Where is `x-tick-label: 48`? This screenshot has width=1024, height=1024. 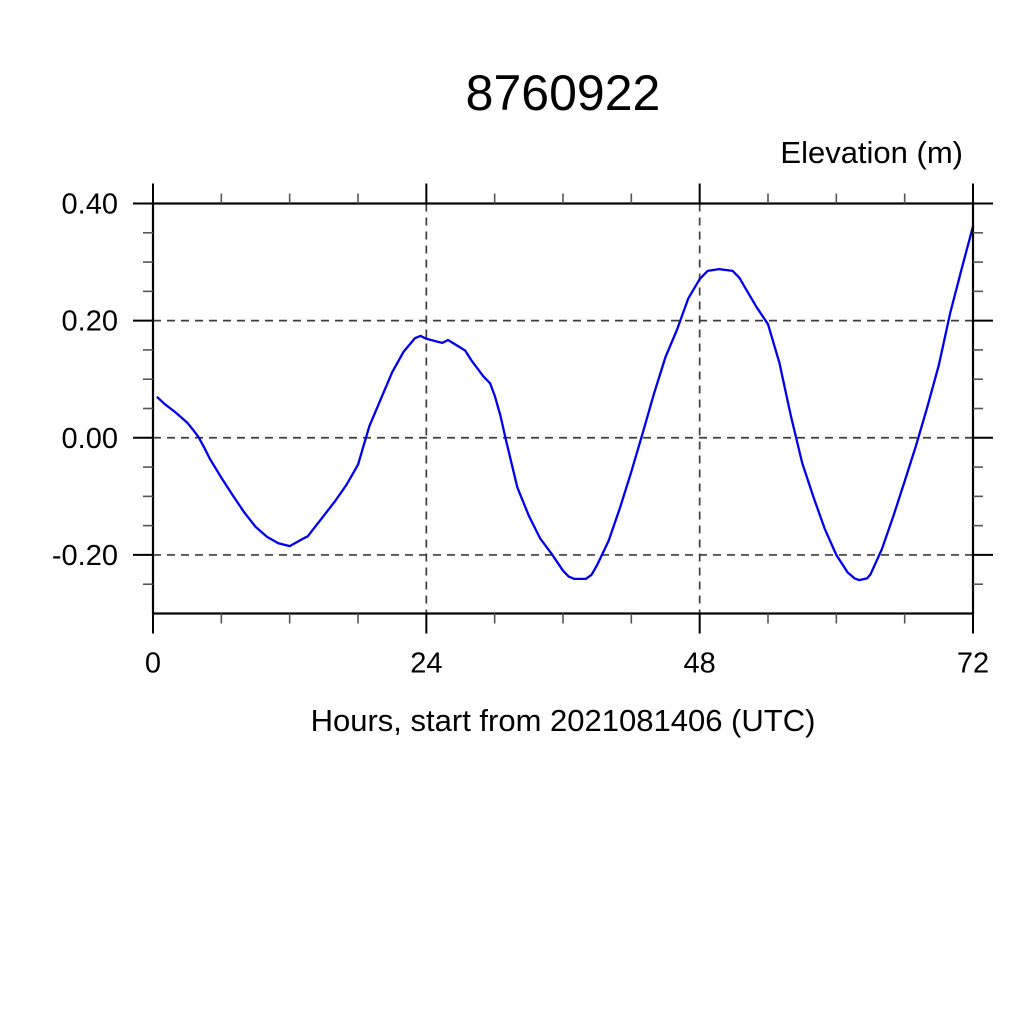 x-tick-label: 48 is located at coordinates (700, 664).